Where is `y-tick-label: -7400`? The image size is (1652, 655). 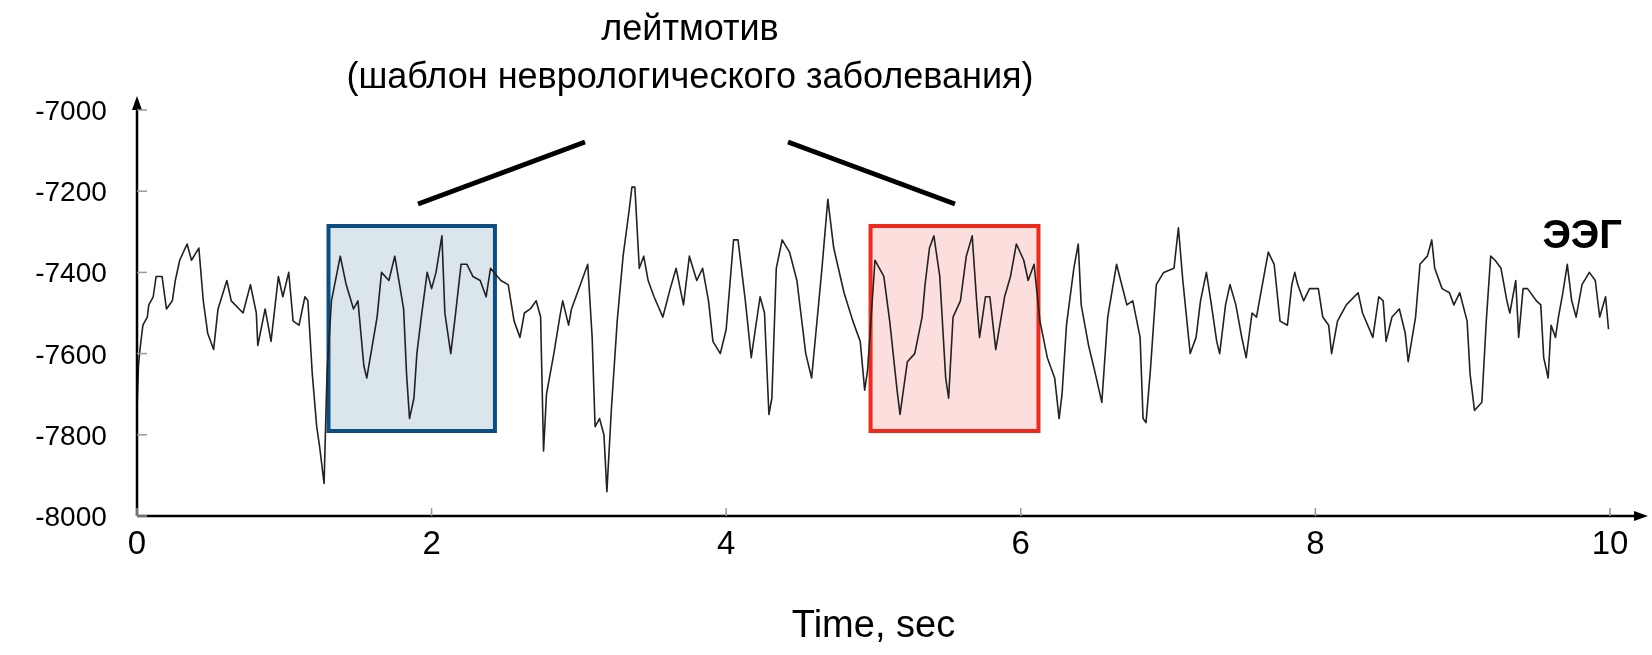
y-tick-label: -7400 is located at coordinates (71, 273).